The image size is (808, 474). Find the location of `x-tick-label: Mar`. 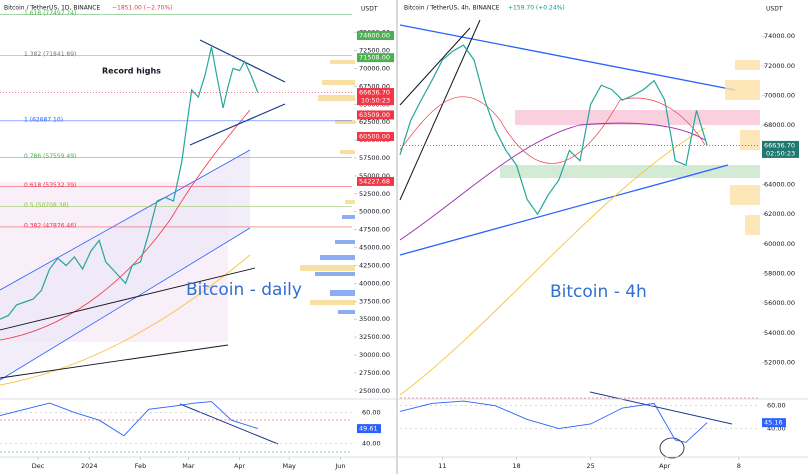

x-tick-label: Mar is located at coordinates (188, 466).